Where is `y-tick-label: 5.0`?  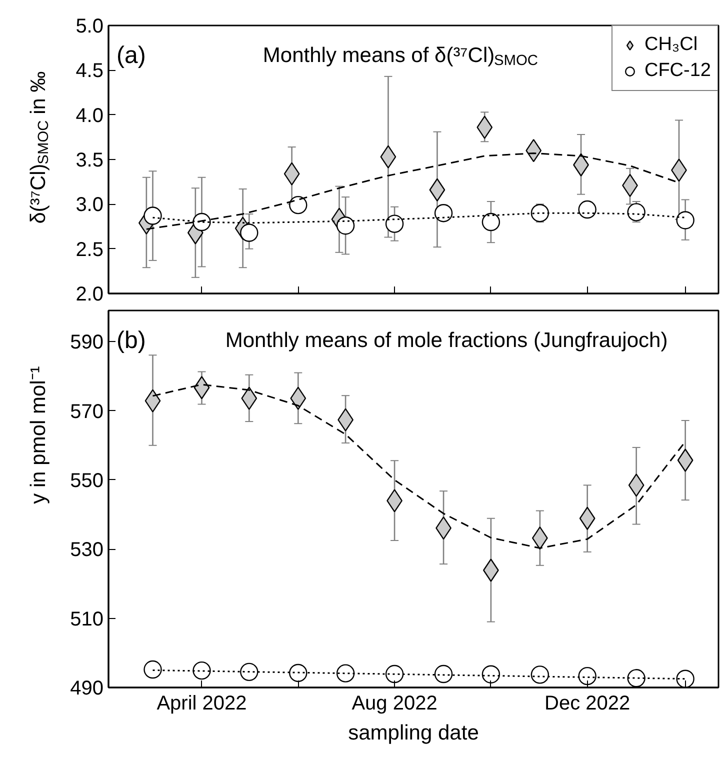 y-tick-label: 5.0 is located at coordinates (90, 27).